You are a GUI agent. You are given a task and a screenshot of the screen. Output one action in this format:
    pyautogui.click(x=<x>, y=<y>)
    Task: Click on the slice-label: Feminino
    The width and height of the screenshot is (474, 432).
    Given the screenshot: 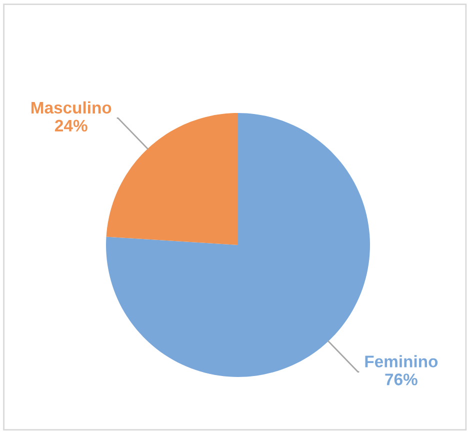 What is the action you would take?
    pyautogui.click(x=401, y=361)
    